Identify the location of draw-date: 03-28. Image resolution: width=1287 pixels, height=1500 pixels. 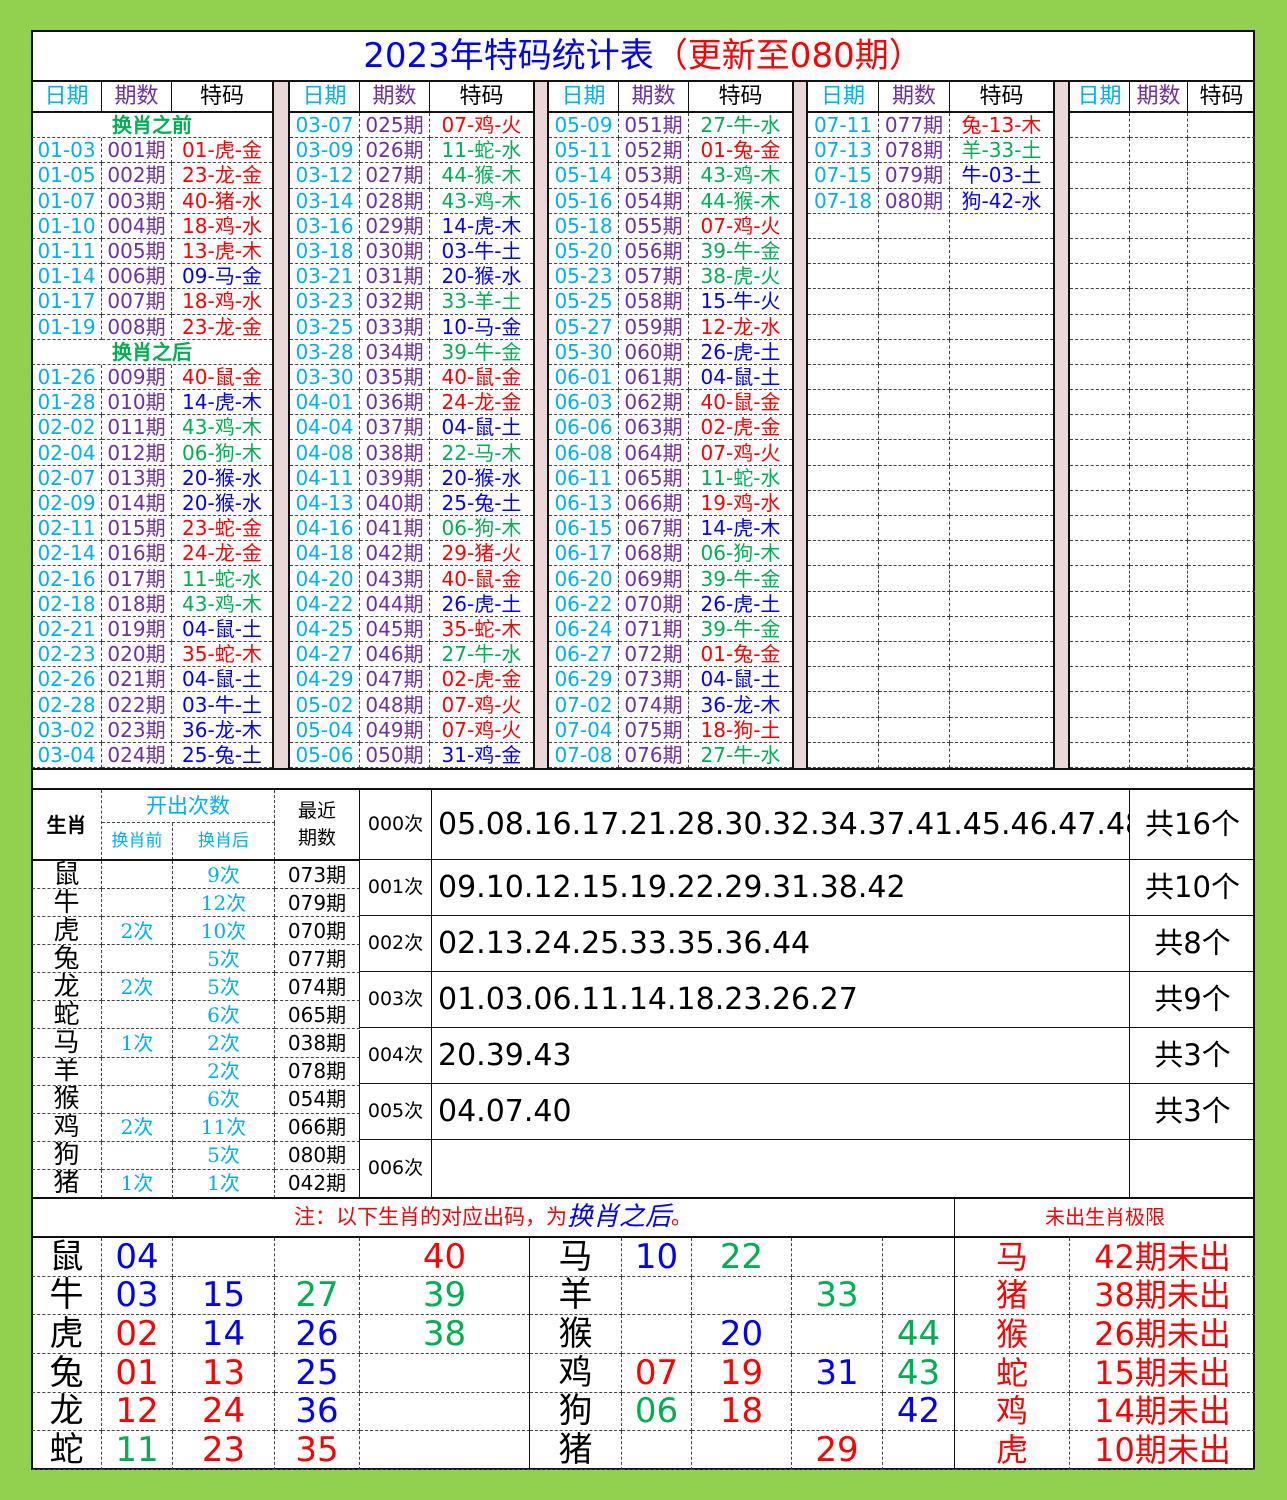
(325, 352).